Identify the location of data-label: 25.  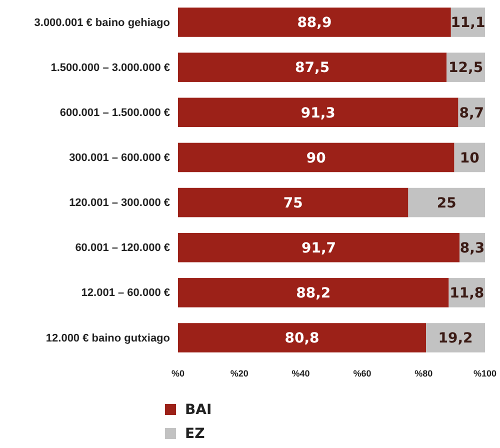
(446, 203).